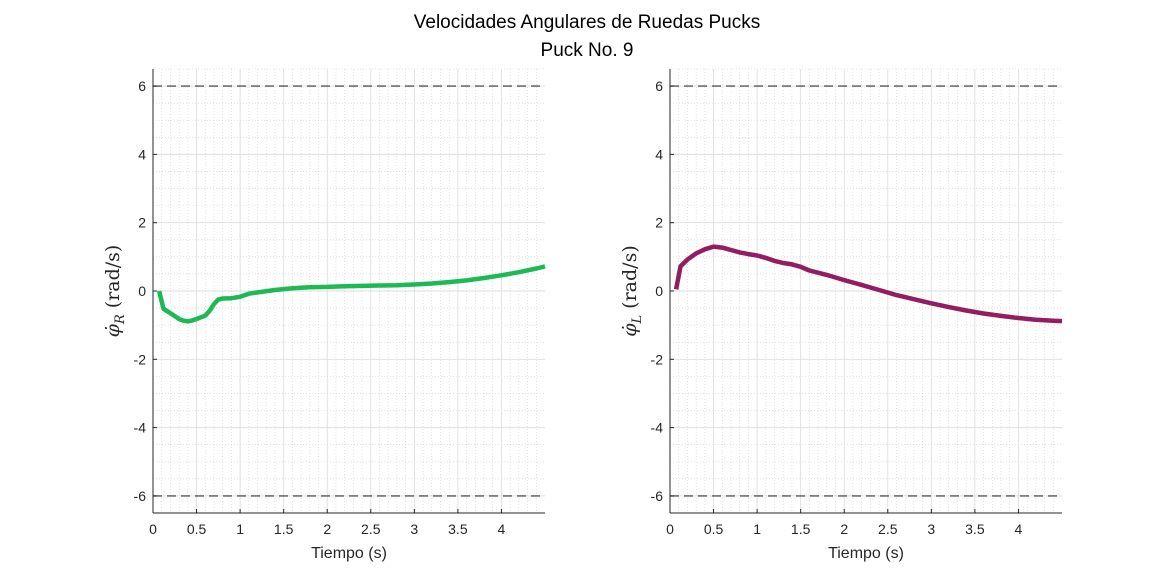  What do you see at coordinates (587, 22) in the screenshot?
I see `figure-title: Velocidades Angulares de Ruedas Pucks` at bounding box center [587, 22].